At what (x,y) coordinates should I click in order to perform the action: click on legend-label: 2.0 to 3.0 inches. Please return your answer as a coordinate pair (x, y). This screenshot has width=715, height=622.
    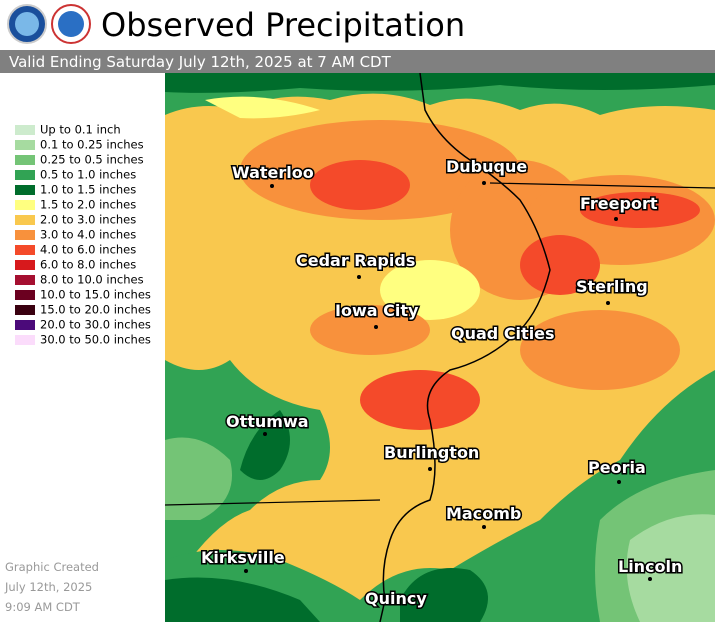
    Looking at the image, I should click on (88, 220).